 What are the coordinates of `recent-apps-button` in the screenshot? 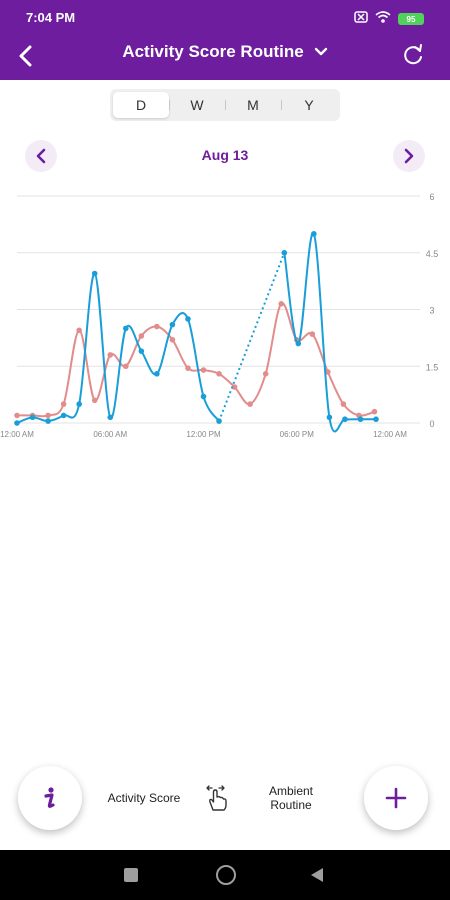 It's located at (131, 875).